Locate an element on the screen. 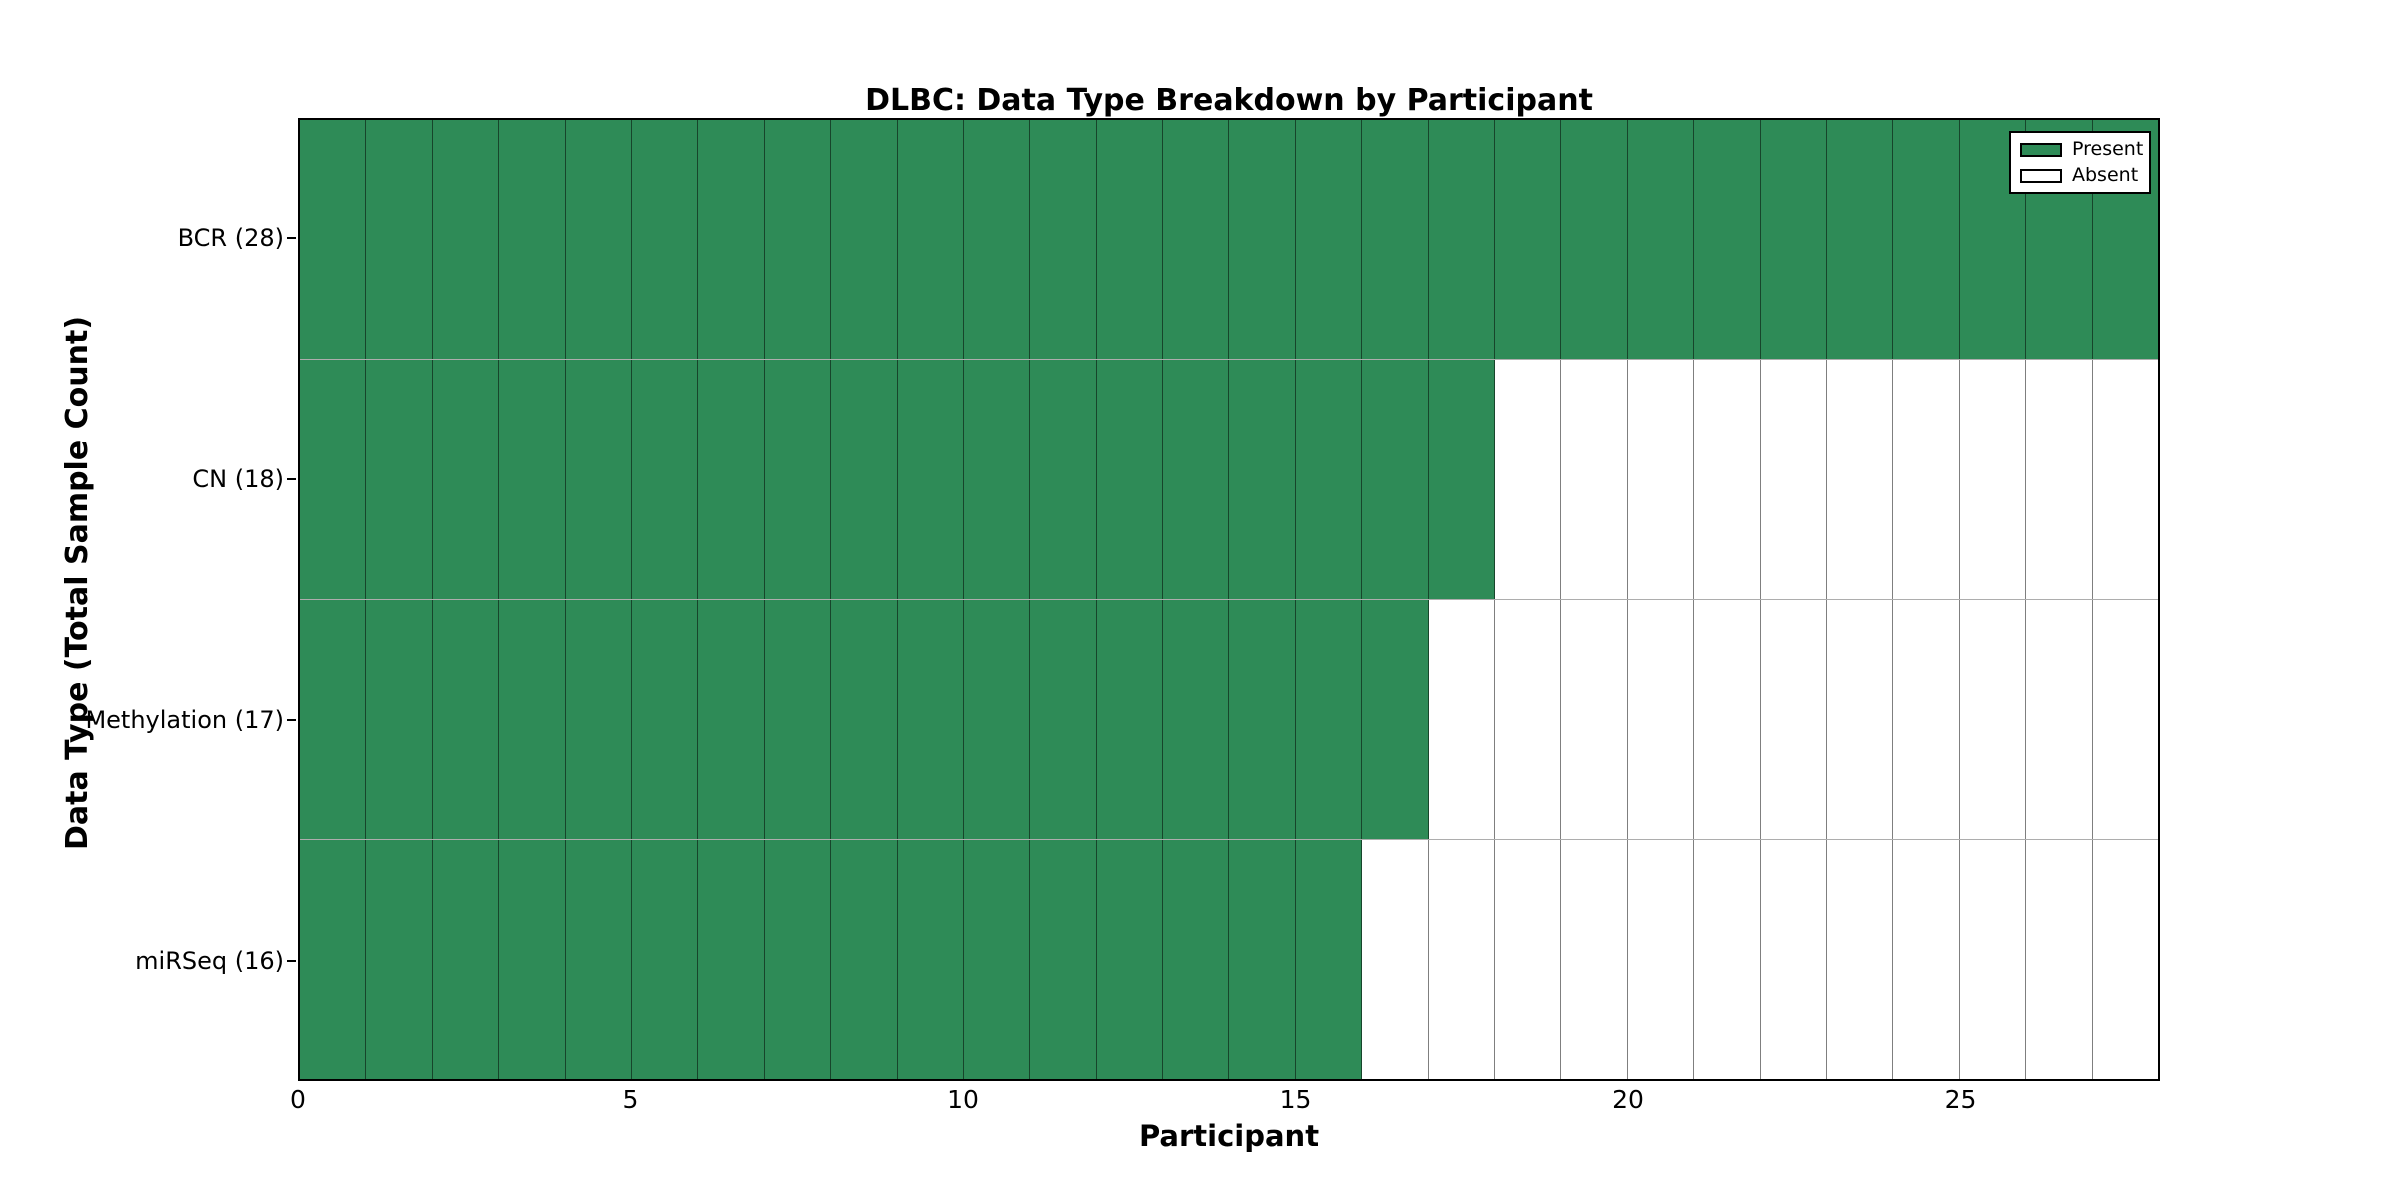 The image size is (2400, 1200). y-tick-label: miRSeq (16) is located at coordinates (209, 960).